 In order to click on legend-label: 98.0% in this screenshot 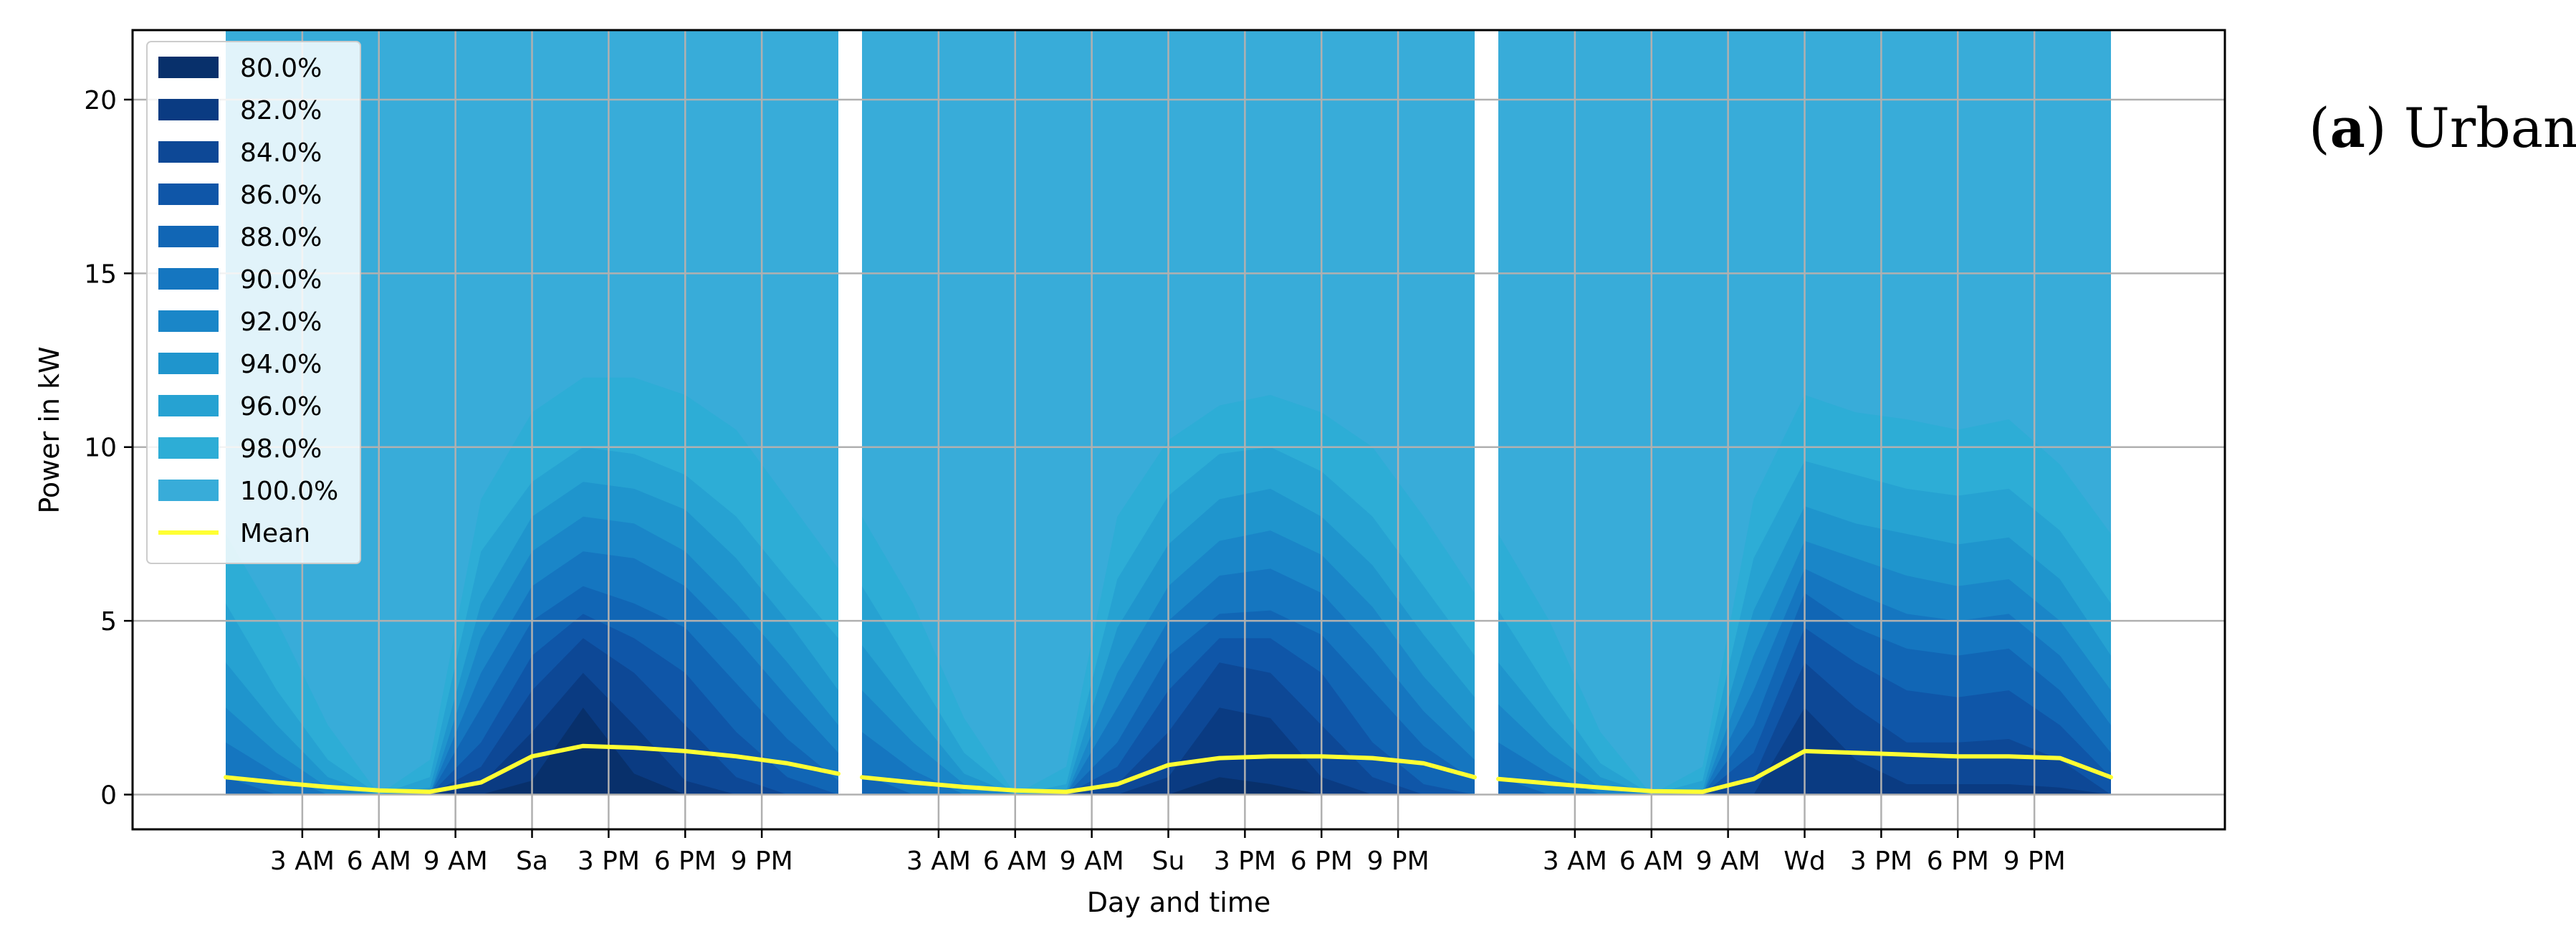, I will do `click(281, 449)`.